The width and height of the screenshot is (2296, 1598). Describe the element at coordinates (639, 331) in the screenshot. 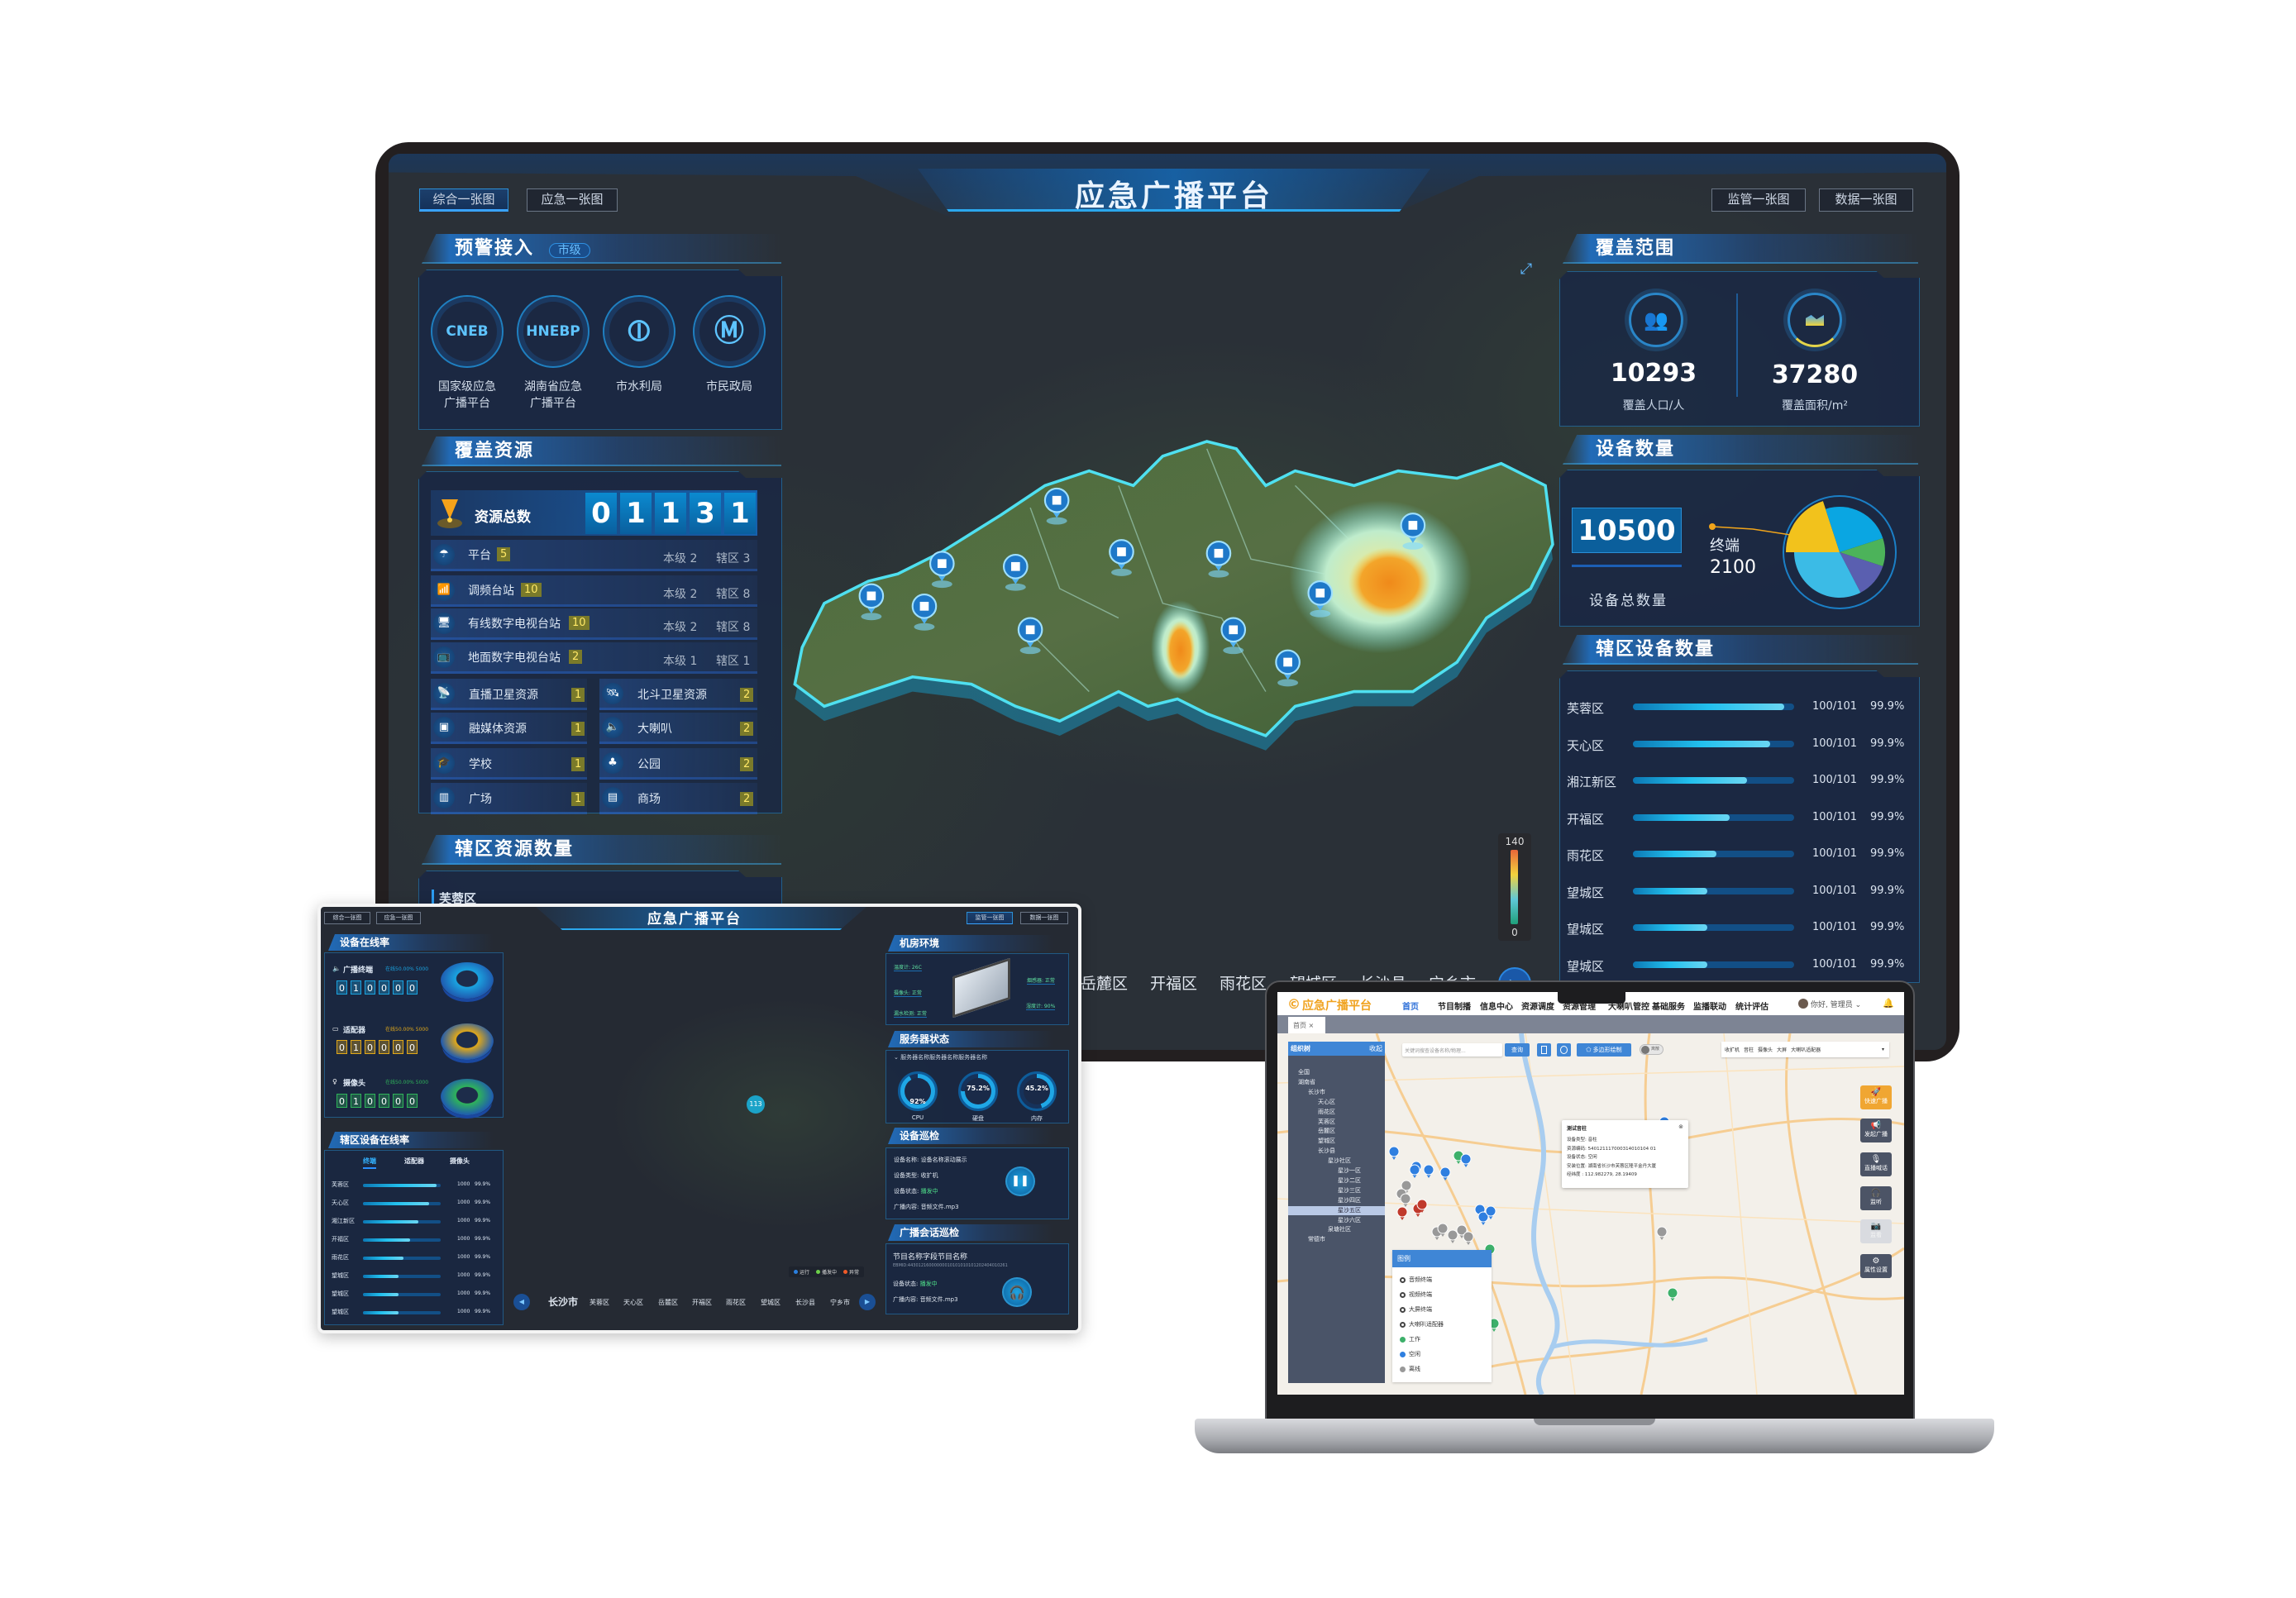

I see `source-logo-2: ⦶` at that location.